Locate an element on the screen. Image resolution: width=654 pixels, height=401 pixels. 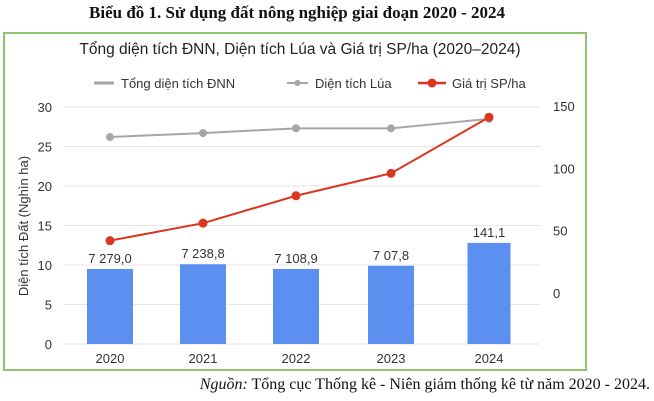
y-tick-label: 30 is located at coordinates (45, 107).